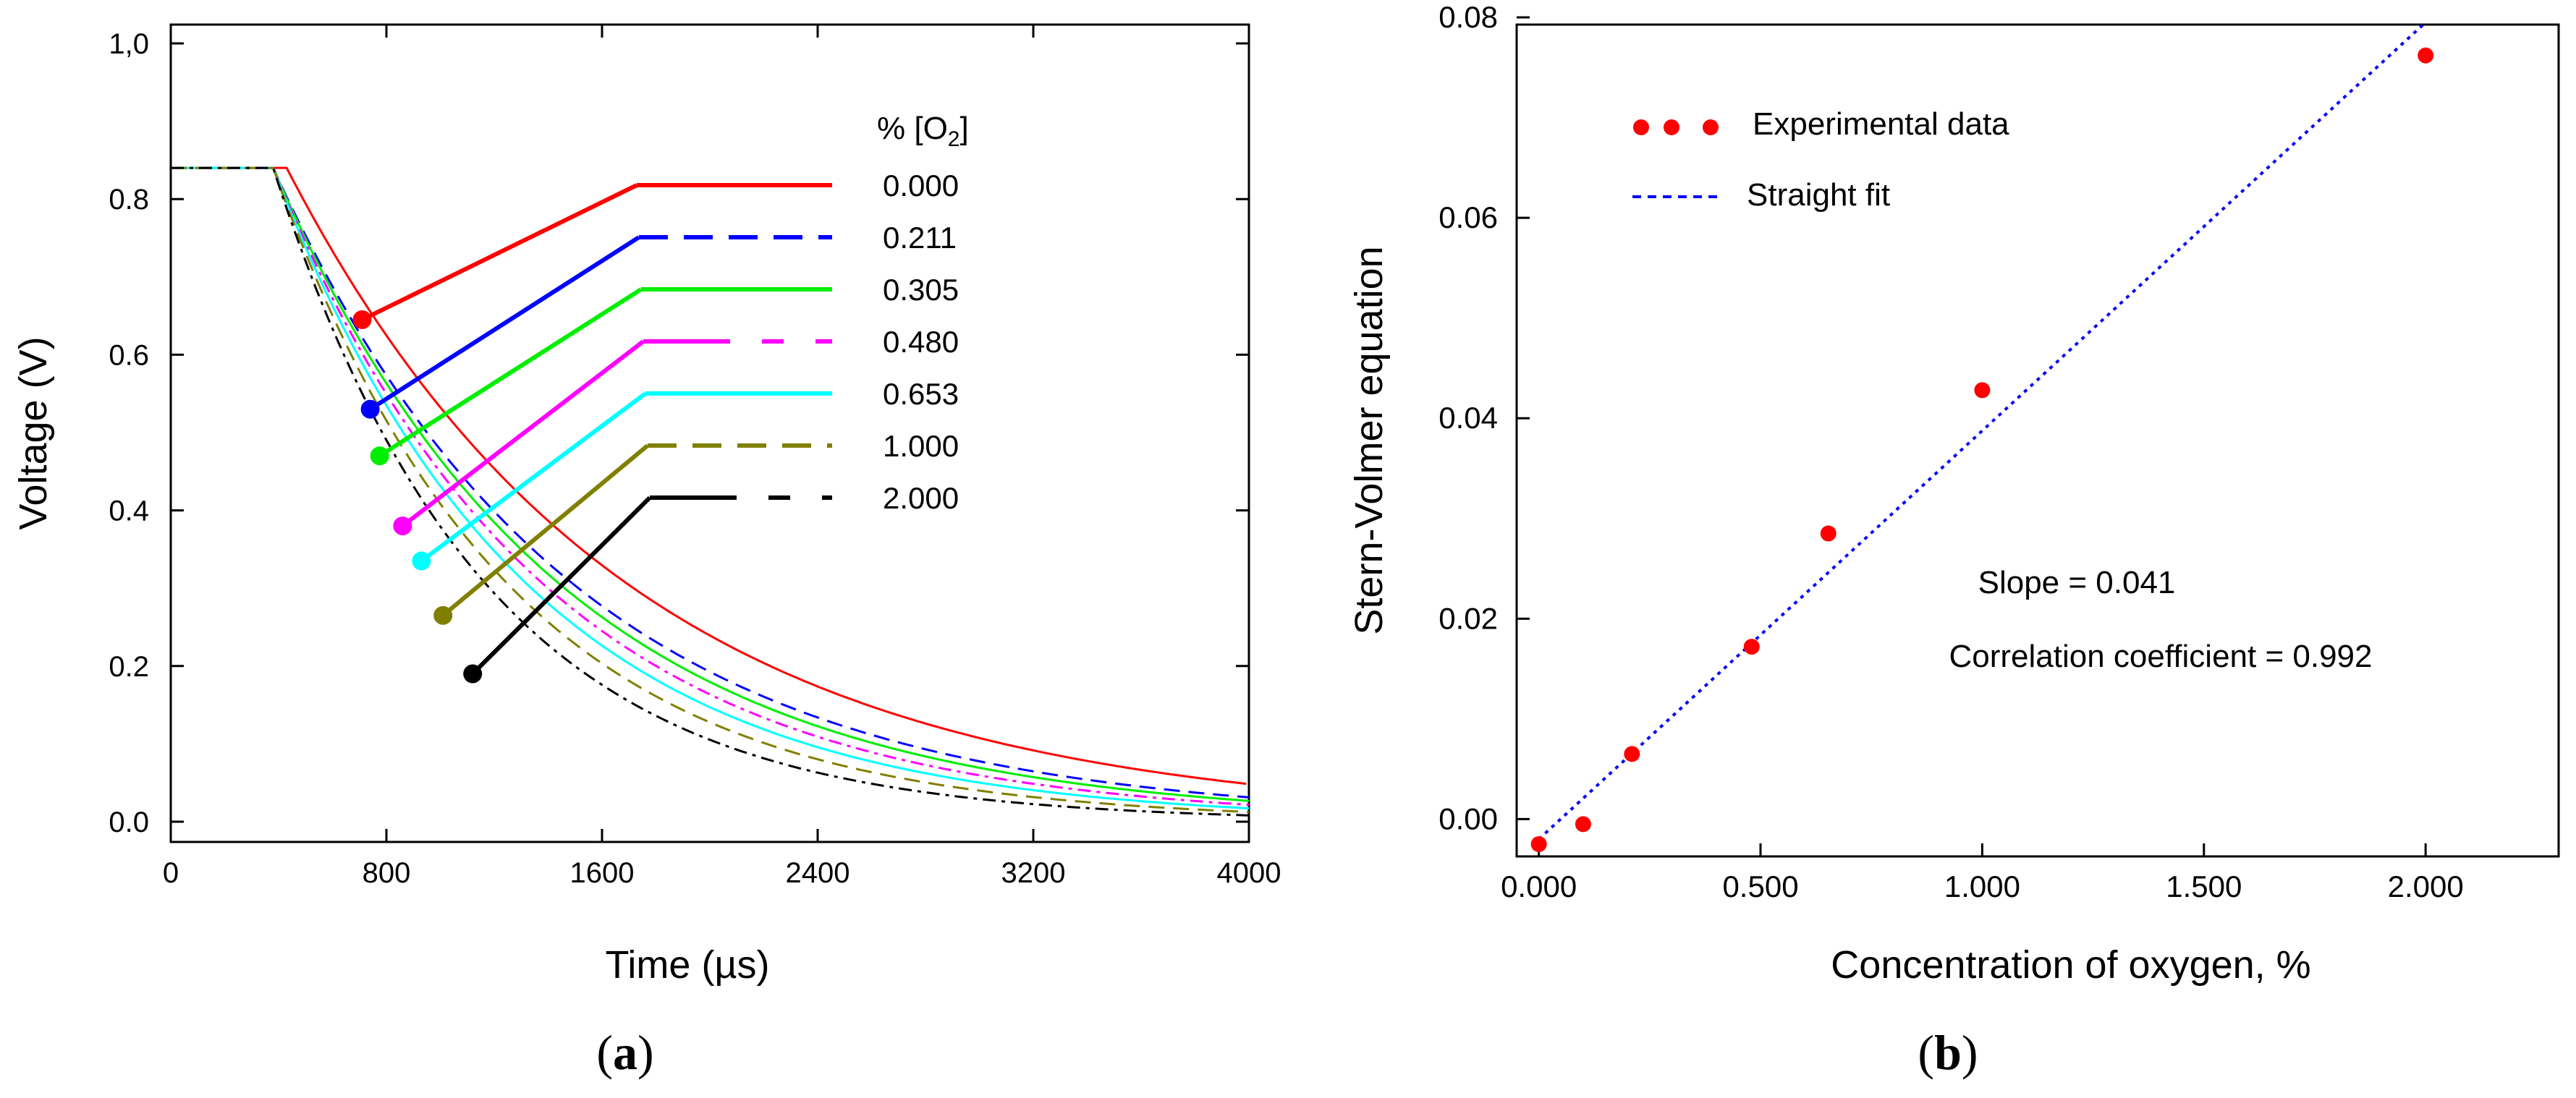  What do you see at coordinates (1948, 1052) in the screenshot?
I see `panel-b-label: (b)` at bounding box center [1948, 1052].